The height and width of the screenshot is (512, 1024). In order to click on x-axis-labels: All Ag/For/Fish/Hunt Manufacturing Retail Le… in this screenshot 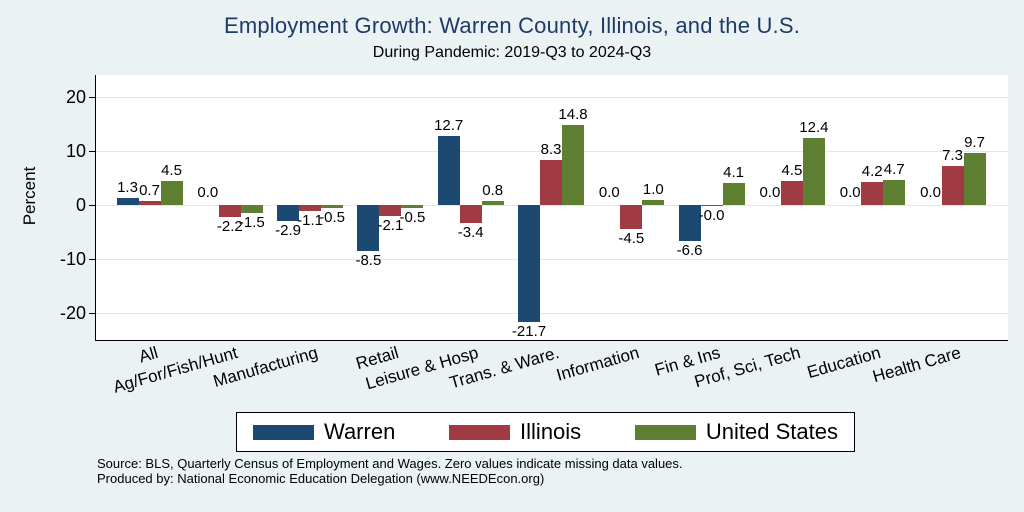, I will do `click(551, 374)`.